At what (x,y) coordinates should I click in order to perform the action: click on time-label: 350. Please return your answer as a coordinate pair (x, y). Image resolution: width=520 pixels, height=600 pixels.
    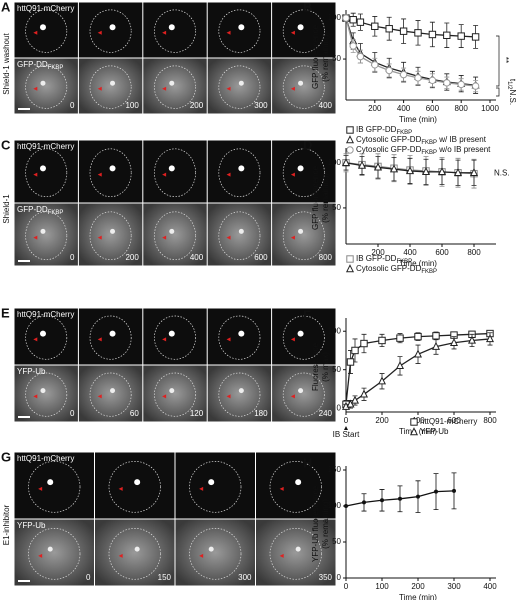
    Looking at the image, I should click on (326, 577).